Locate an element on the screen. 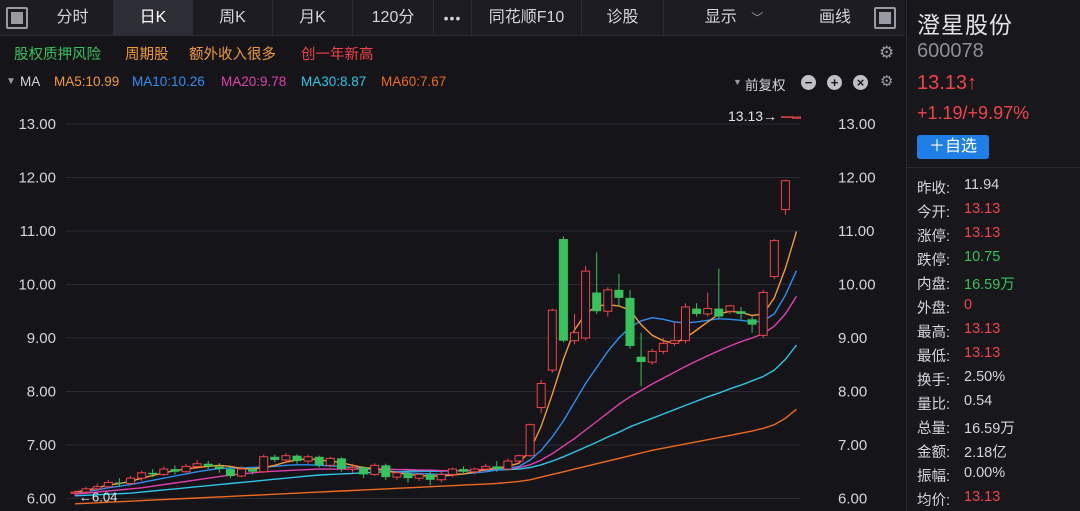 The height and width of the screenshot is (511, 1080). y-tick-label: 12.00 is located at coordinates (37, 178).